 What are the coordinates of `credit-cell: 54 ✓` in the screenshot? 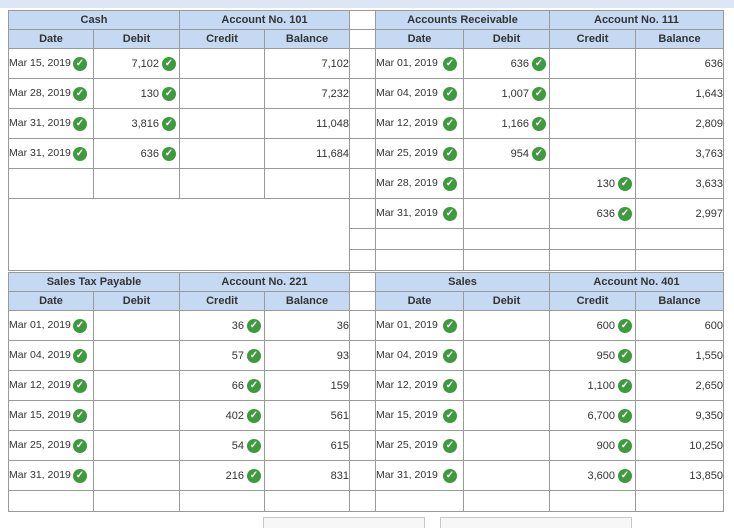 It's located at (222, 445).